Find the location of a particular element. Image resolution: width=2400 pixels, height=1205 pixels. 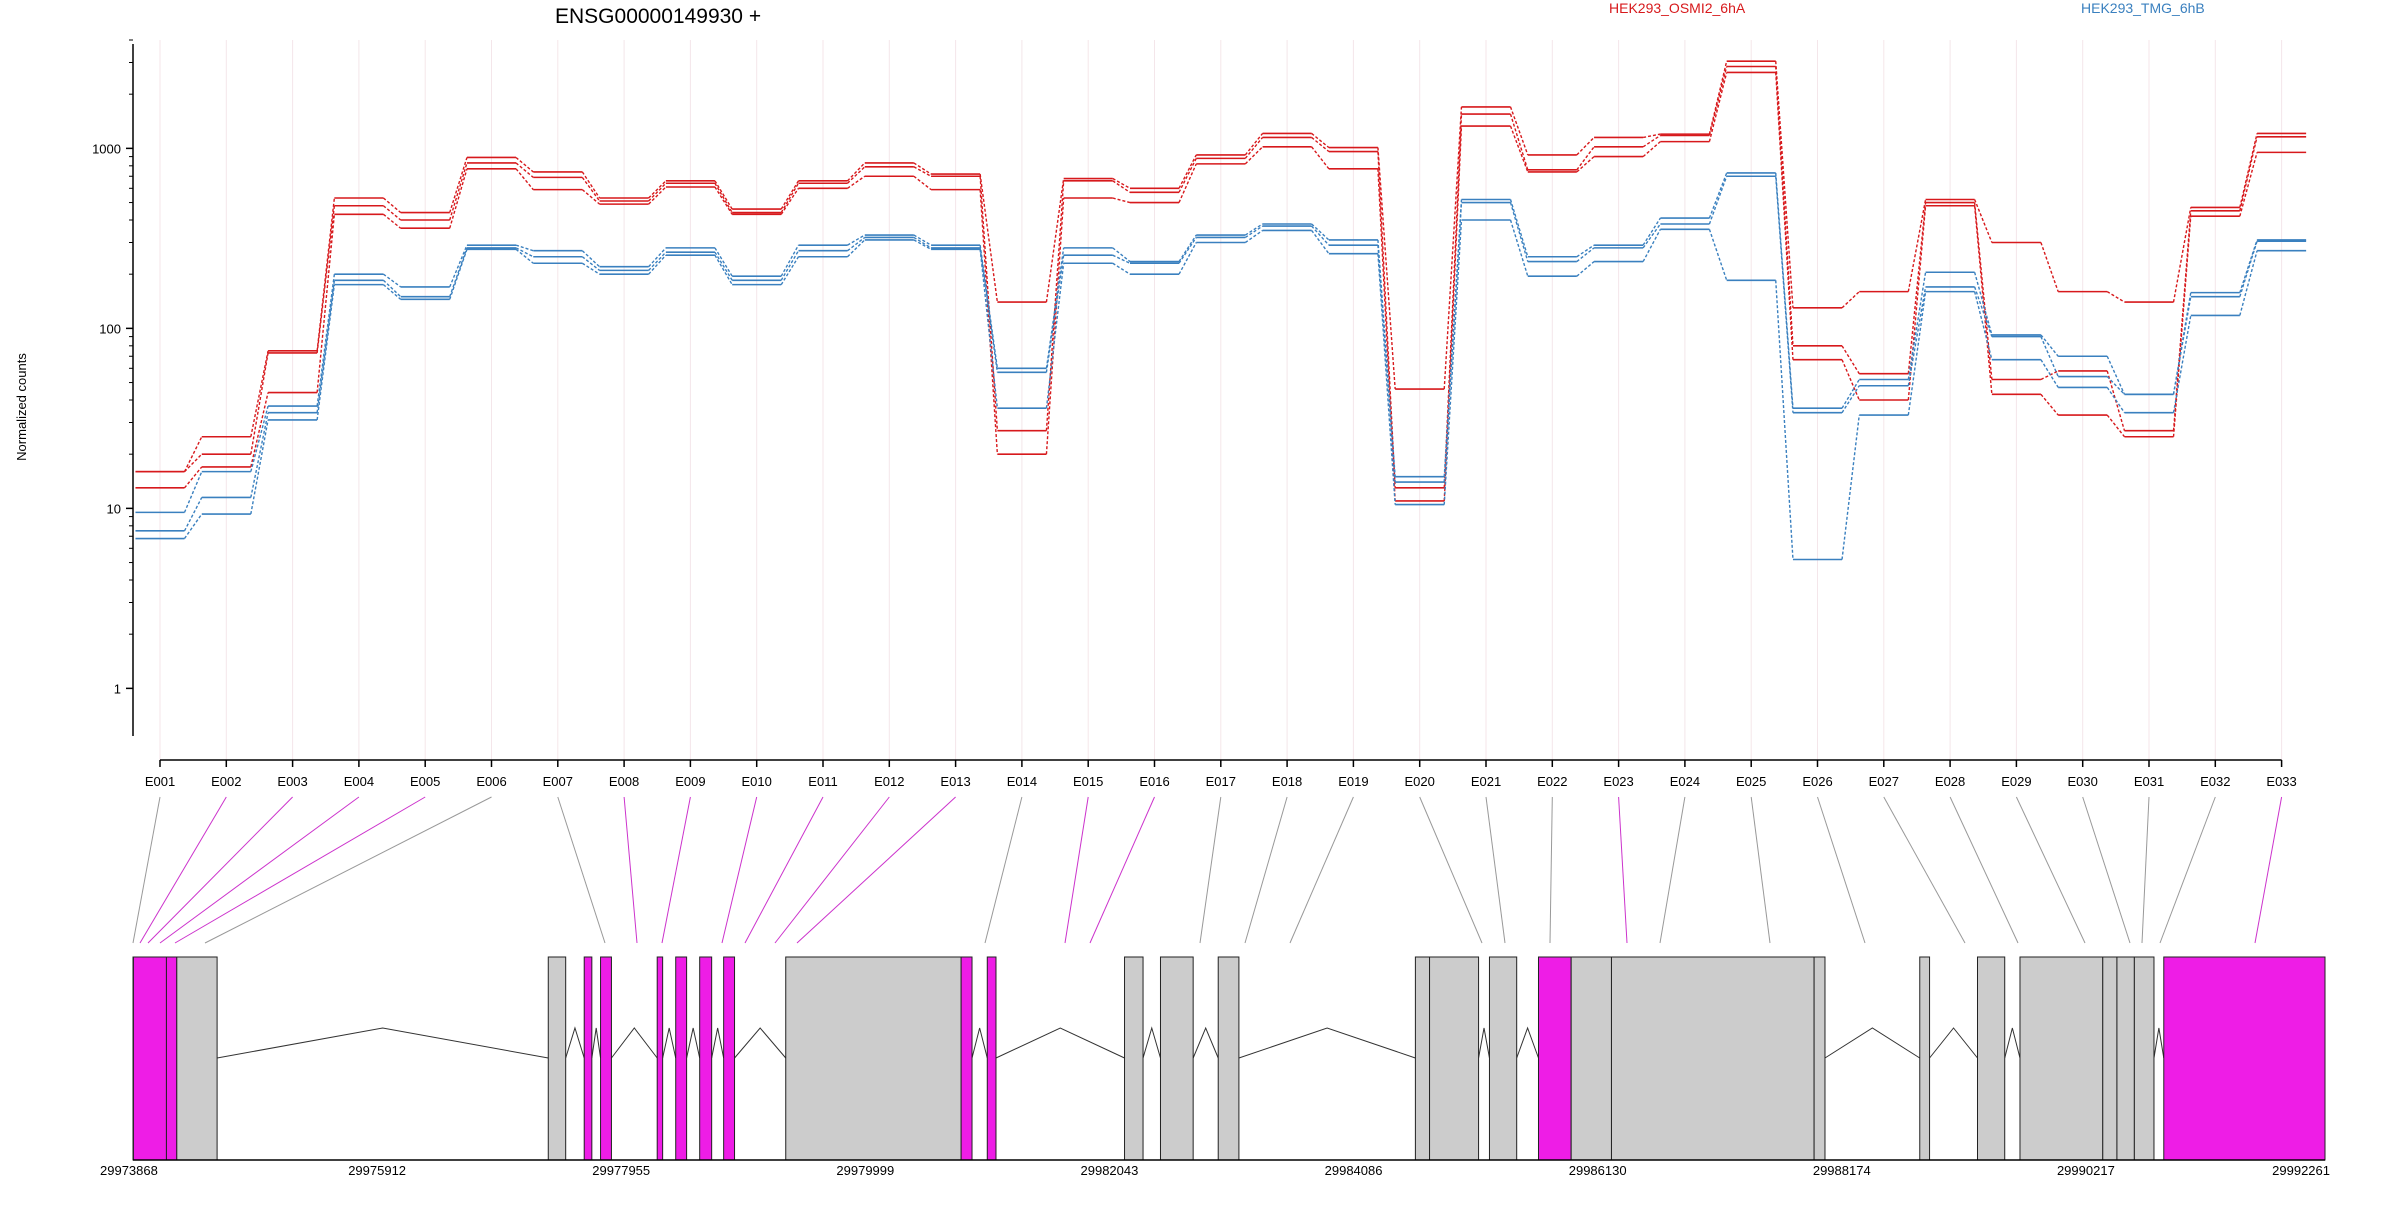

coordinate-label: 29992261 is located at coordinates (2301, 1170).